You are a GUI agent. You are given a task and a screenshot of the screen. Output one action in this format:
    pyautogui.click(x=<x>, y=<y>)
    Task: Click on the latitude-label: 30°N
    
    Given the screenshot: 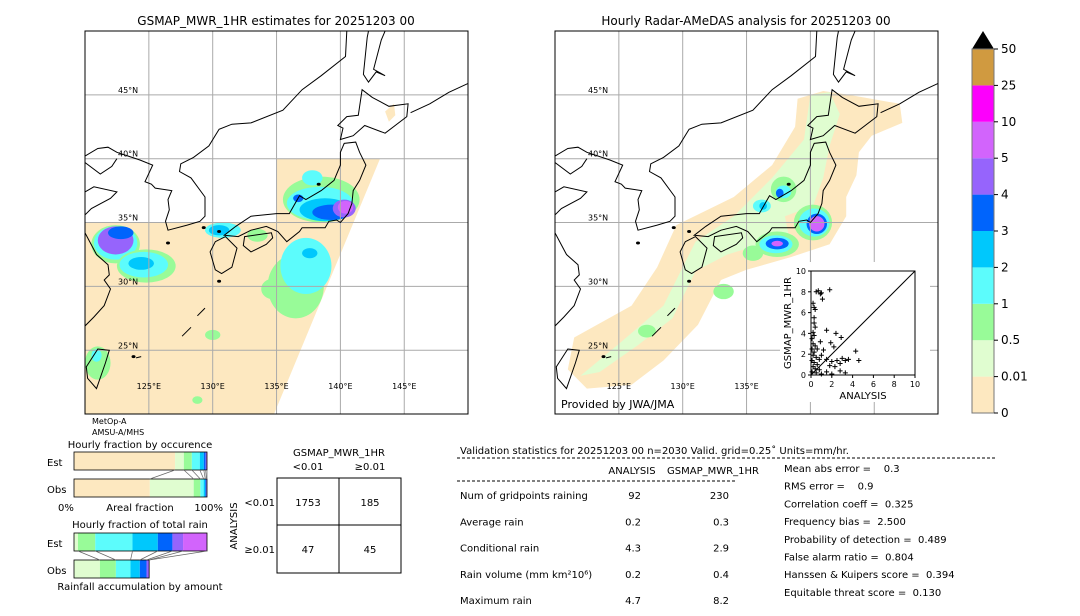 What is the action you would take?
    pyautogui.click(x=128, y=281)
    